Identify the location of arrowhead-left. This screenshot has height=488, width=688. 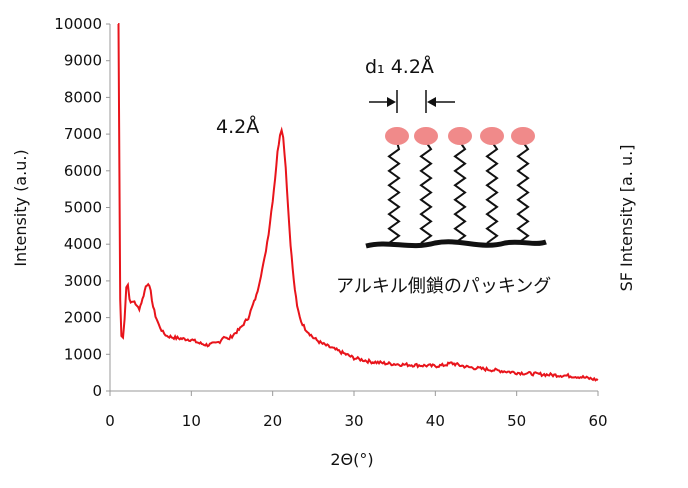
(391, 102).